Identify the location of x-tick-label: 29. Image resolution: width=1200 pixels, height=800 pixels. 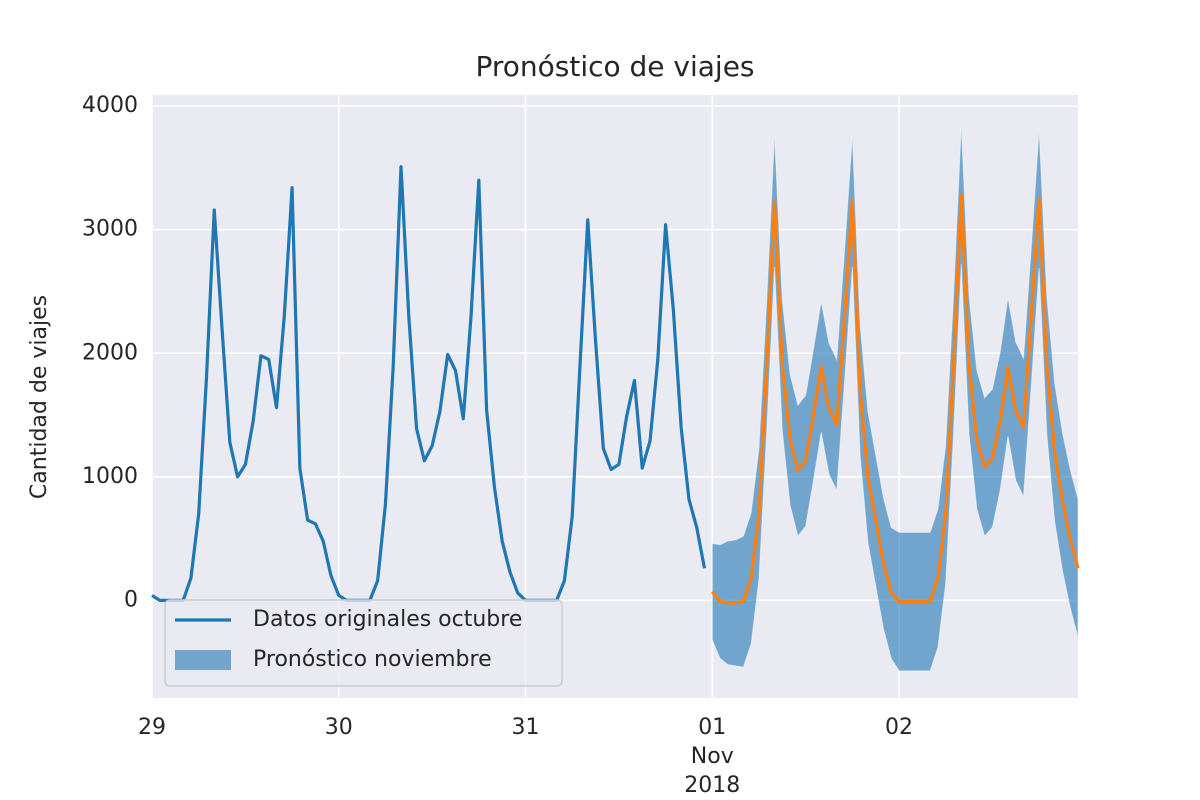
(152, 727).